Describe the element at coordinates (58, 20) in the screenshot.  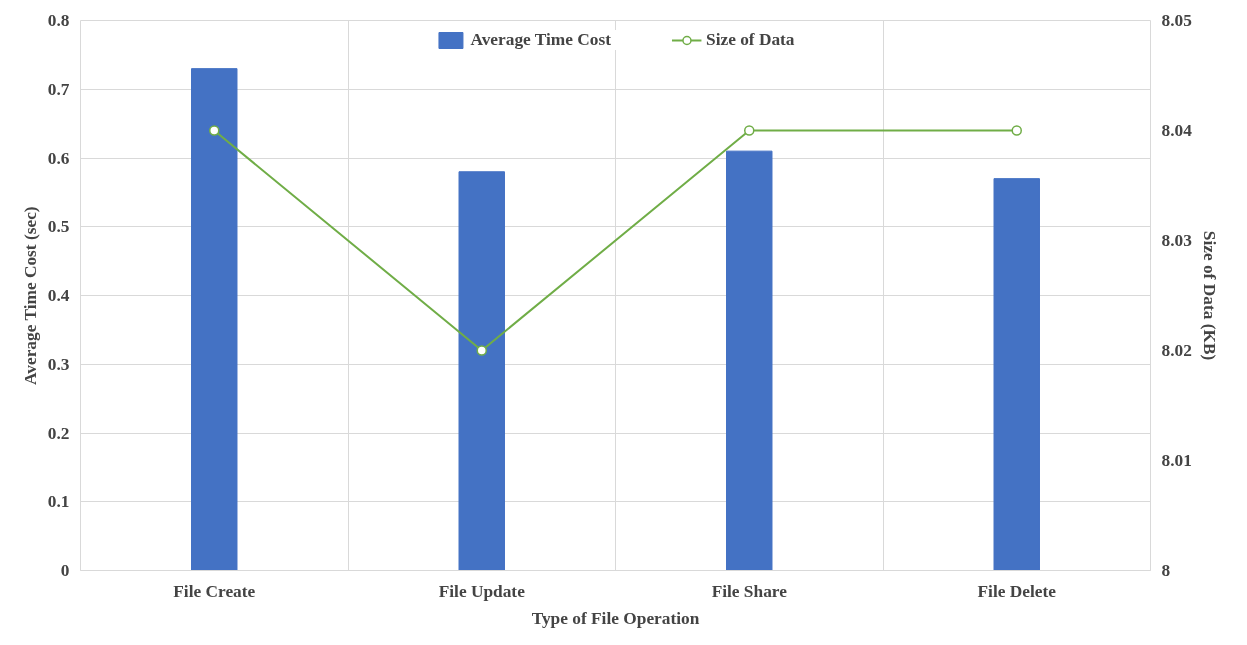
I see `y-tick-label: 0.8` at that location.